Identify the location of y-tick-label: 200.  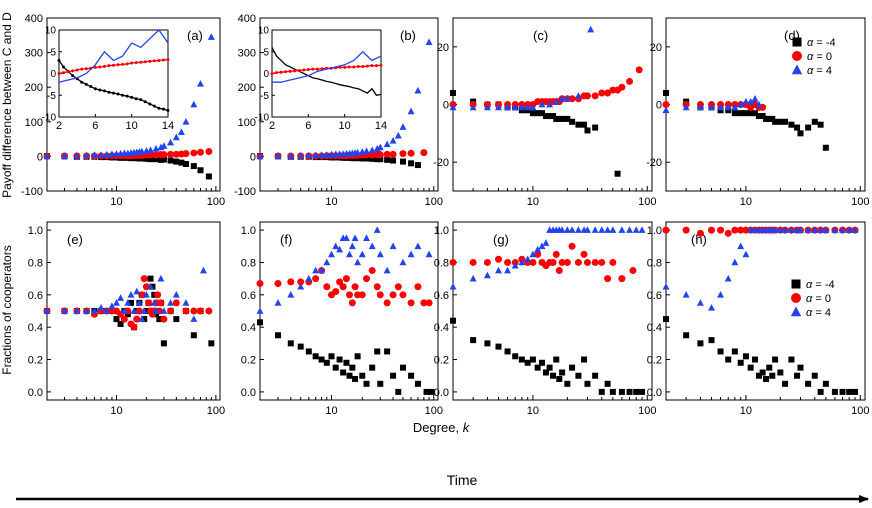
(34, 88).